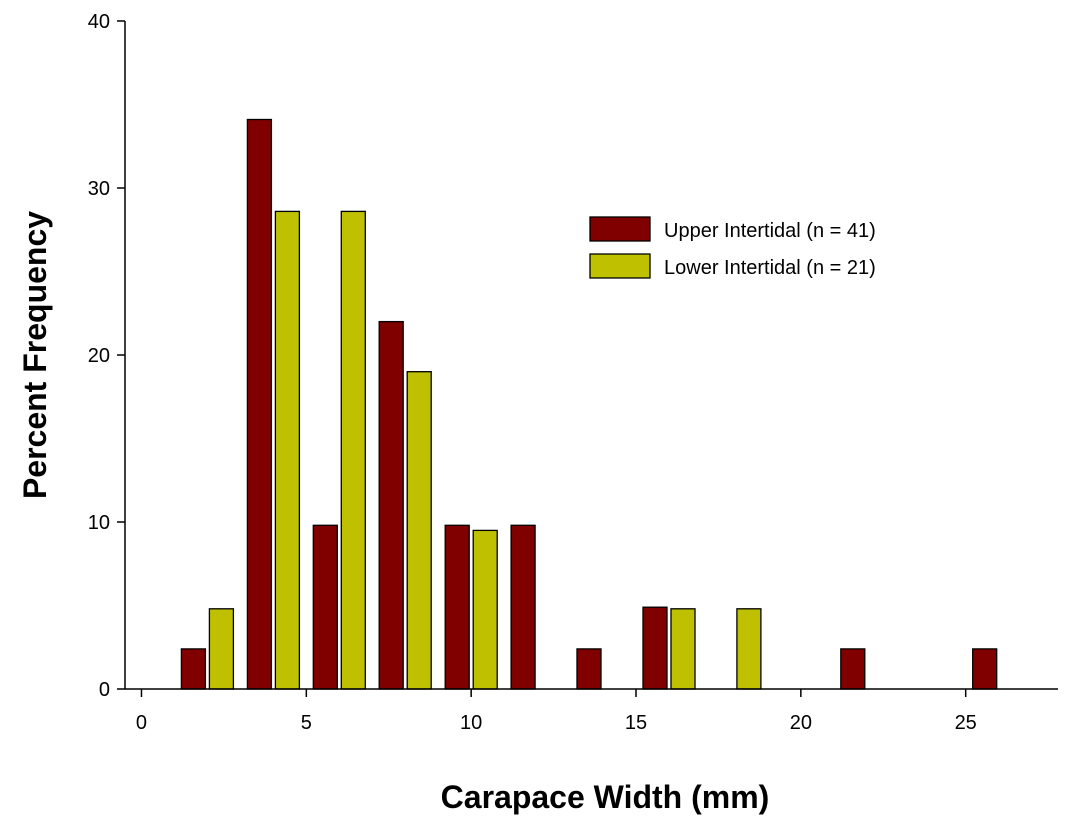 The height and width of the screenshot is (816, 1071). What do you see at coordinates (770, 268) in the screenshot?
I see `legend-label-lower: Lower Intertidal (n = 21)` at bounding box center [770, 268].